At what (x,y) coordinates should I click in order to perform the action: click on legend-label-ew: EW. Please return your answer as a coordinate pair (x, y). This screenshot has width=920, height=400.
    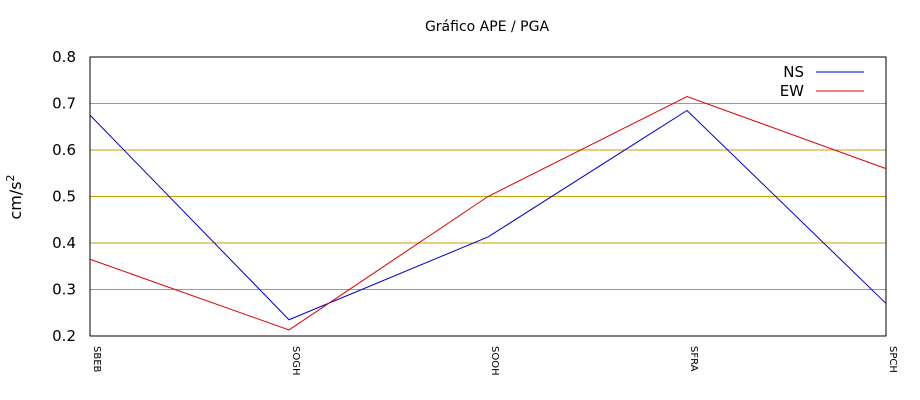
    Looking at the image, I should click on (792, 91).